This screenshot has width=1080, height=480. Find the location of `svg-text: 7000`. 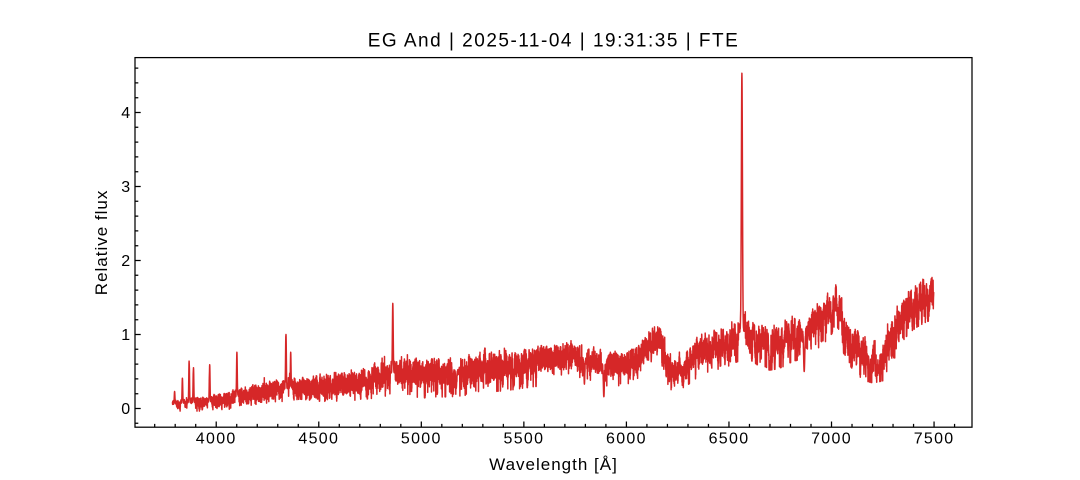

svg-text: 7000 is located at coordinates (831, 439).